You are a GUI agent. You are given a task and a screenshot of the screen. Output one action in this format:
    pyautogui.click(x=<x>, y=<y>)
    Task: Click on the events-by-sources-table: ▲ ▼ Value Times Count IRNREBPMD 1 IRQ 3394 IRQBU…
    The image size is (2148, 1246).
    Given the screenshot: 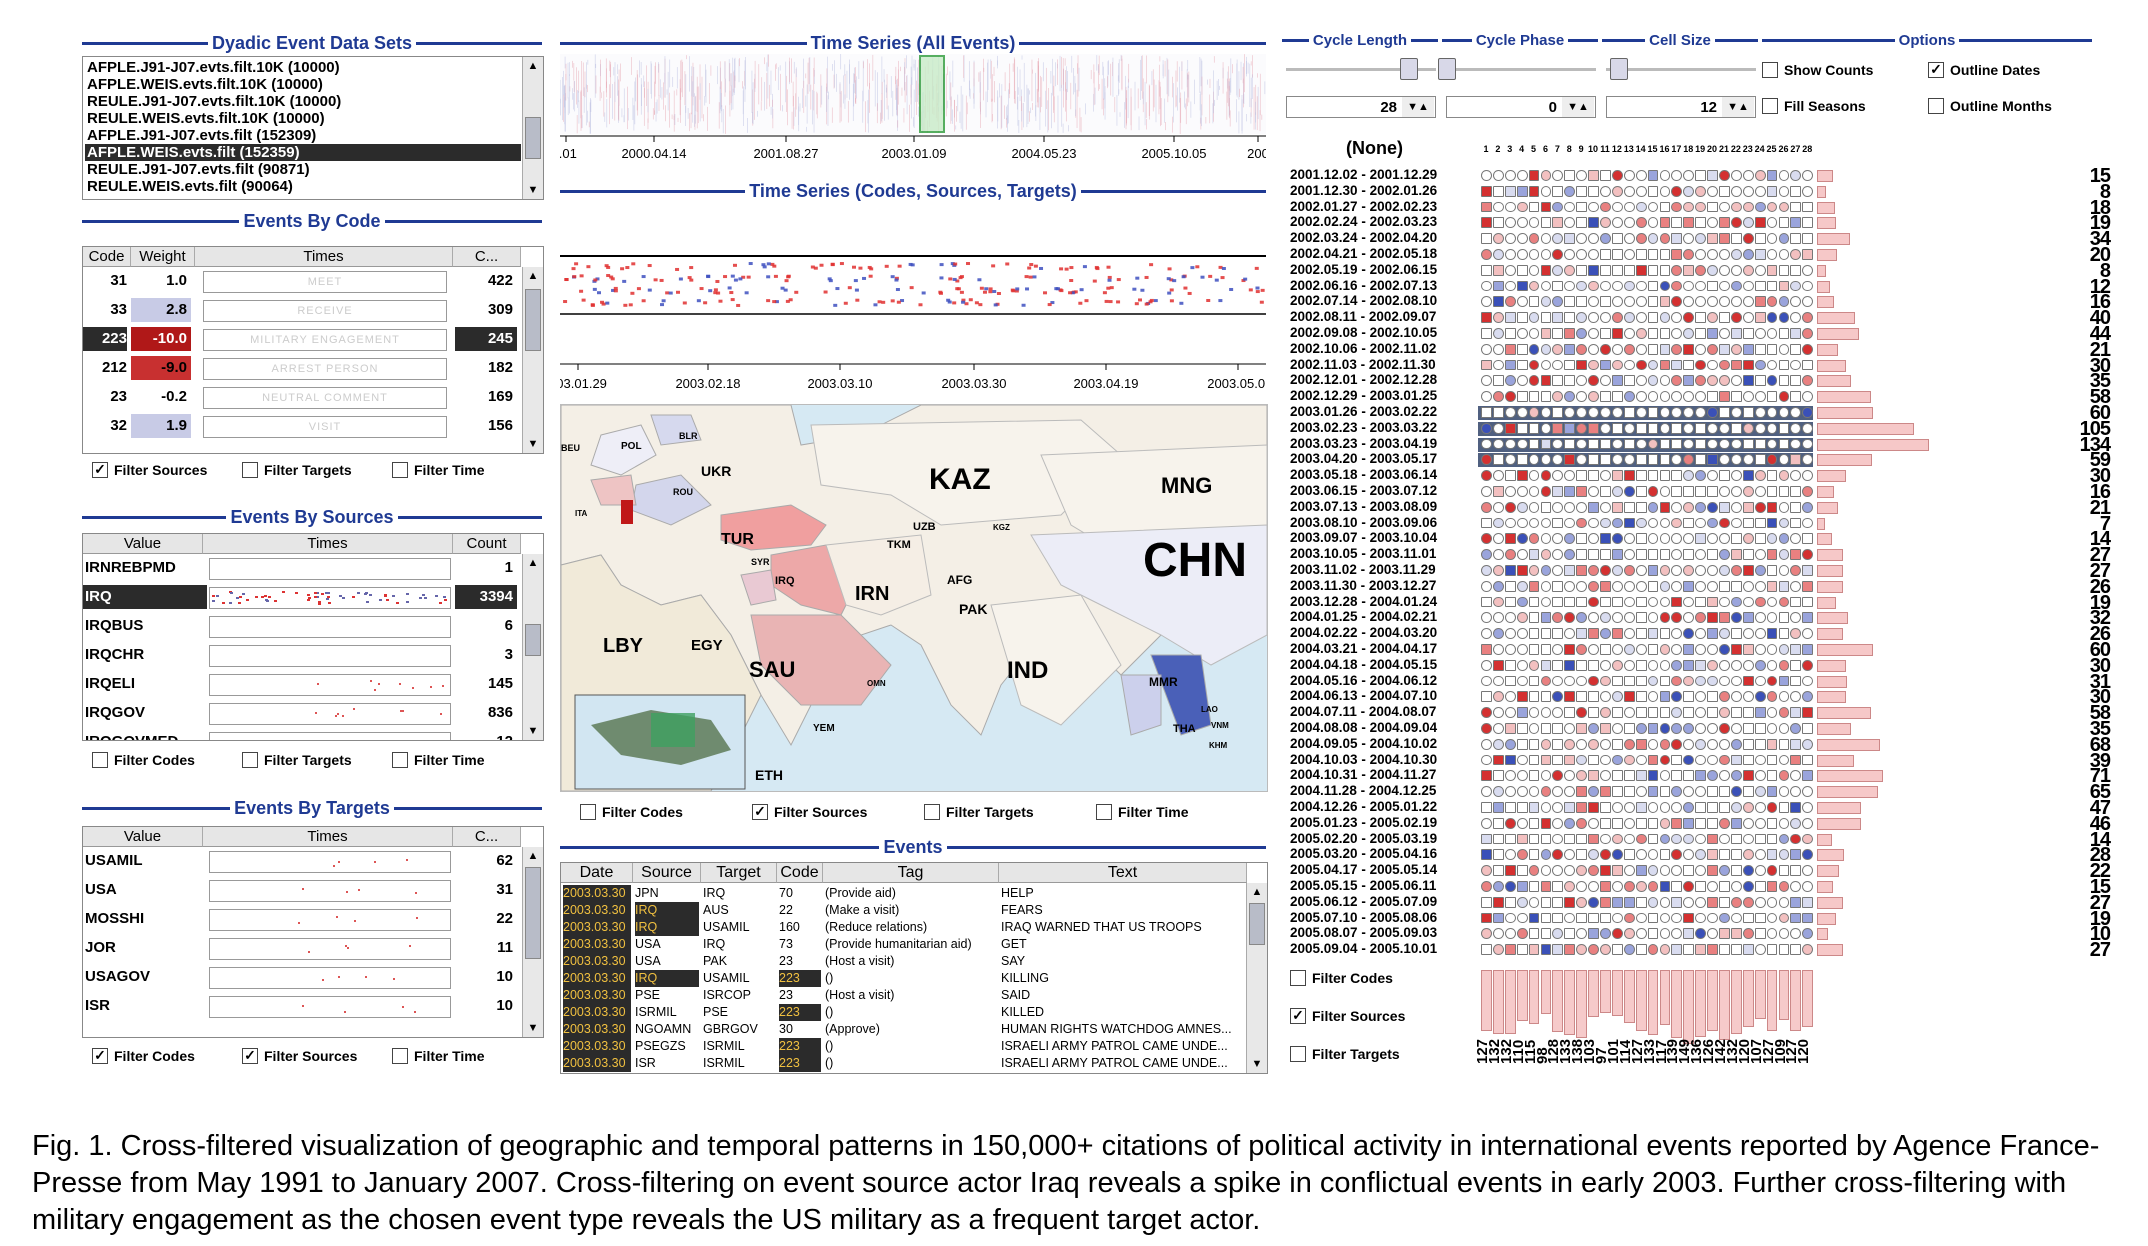 What is the action you would take?
    pyautogui.click(x=313, y=637)
    